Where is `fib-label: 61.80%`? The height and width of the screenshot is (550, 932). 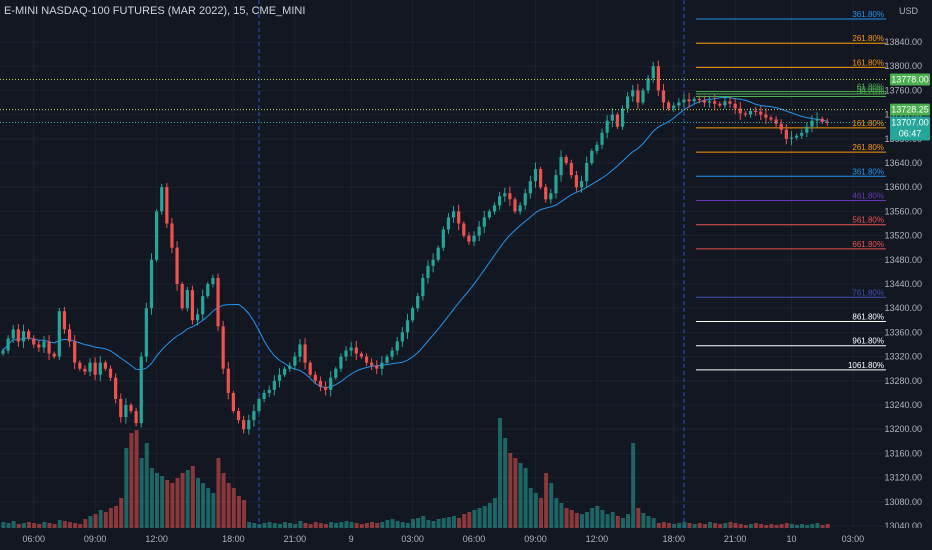 fib-label: 61.80% is located at coordinates (870, 87).